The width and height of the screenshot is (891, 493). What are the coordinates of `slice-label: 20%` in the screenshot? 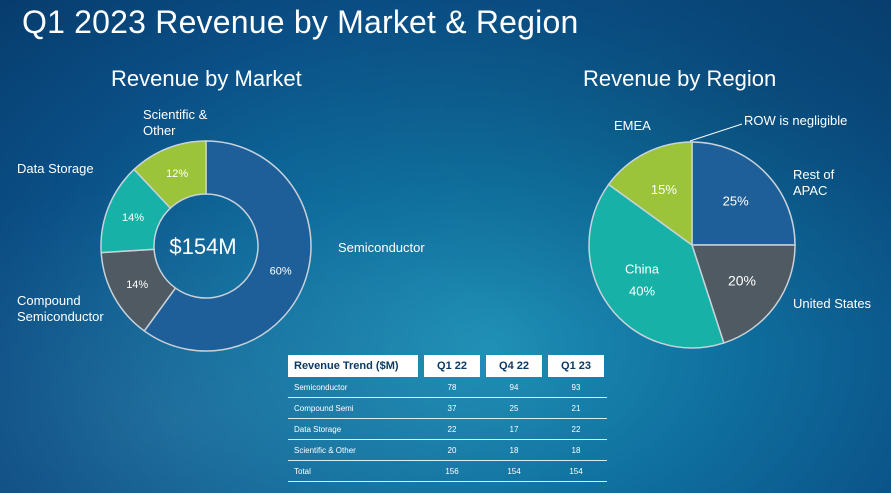 It's located at (742, 280).